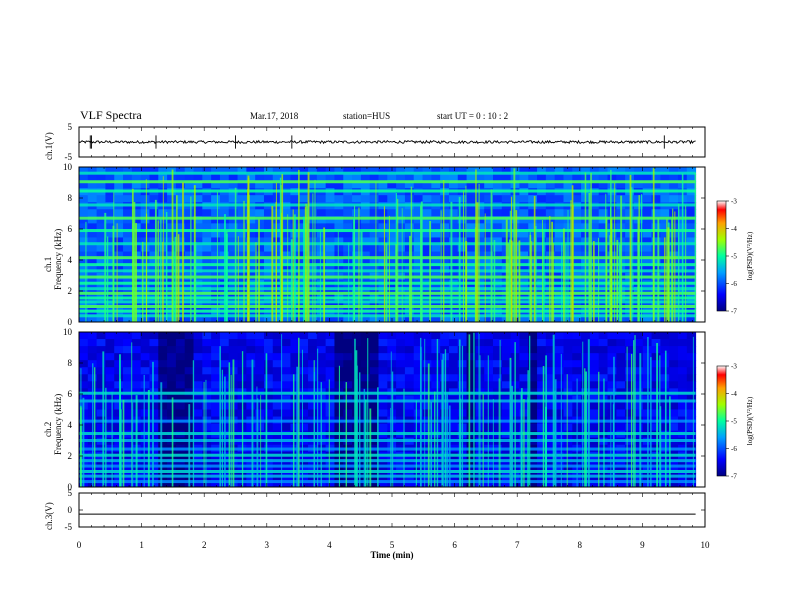 This screenshot has height=612, width=792. What do you see at coordinates (111, 115) in the screenshot?
I see `header-title: VLF Spectra` at bounding box center [111, 115].